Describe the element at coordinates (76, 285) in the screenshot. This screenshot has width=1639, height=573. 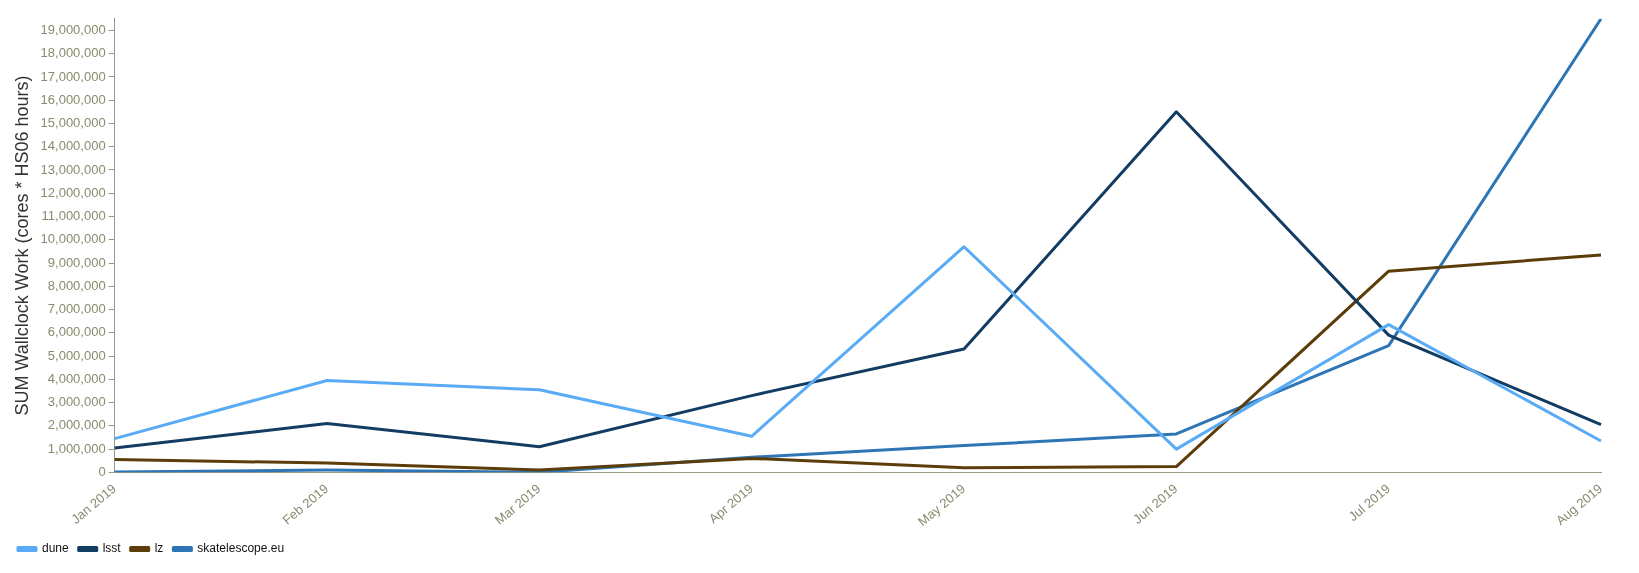
I see `y-tick-label: 8,000,000` at that location.